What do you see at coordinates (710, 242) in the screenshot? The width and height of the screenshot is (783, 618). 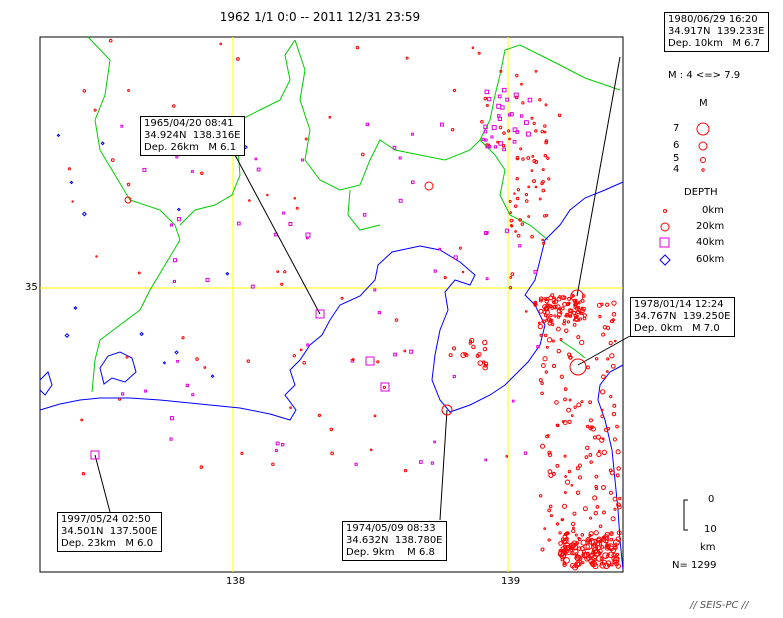 I see `depth-label-40km: 40km` at bounding box center [710, 242].